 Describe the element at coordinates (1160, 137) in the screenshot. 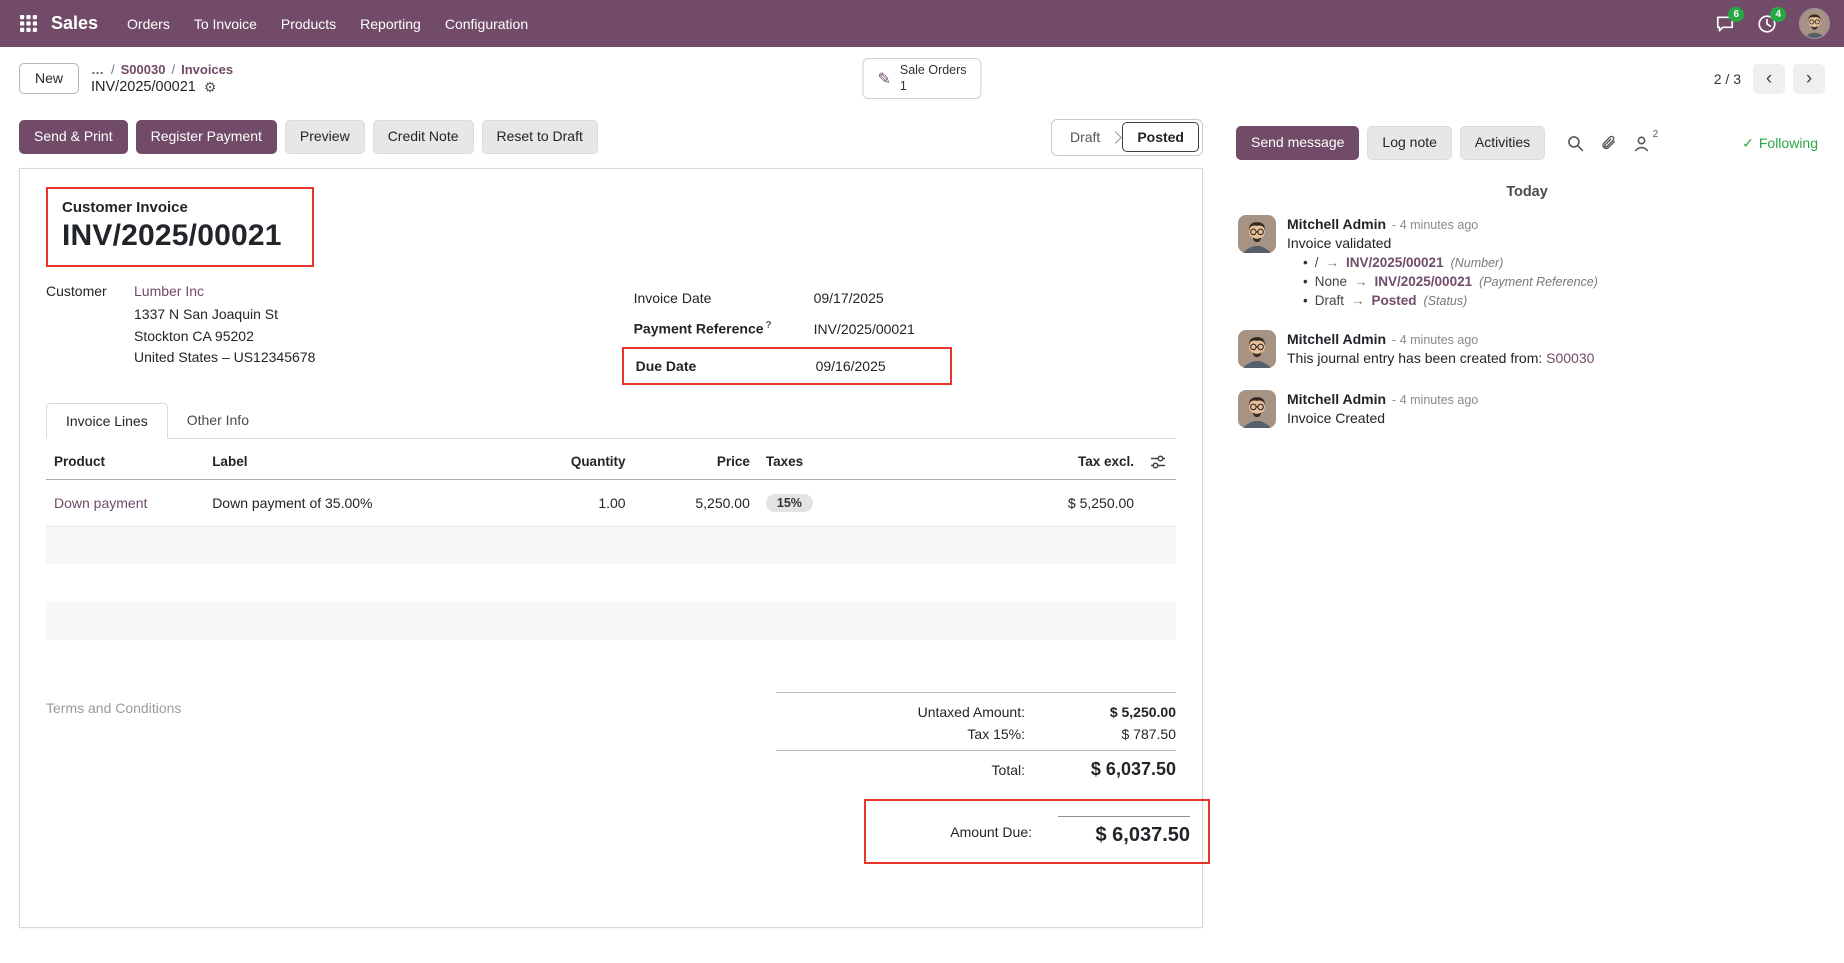

I see `status-posted: Posted` at that location.